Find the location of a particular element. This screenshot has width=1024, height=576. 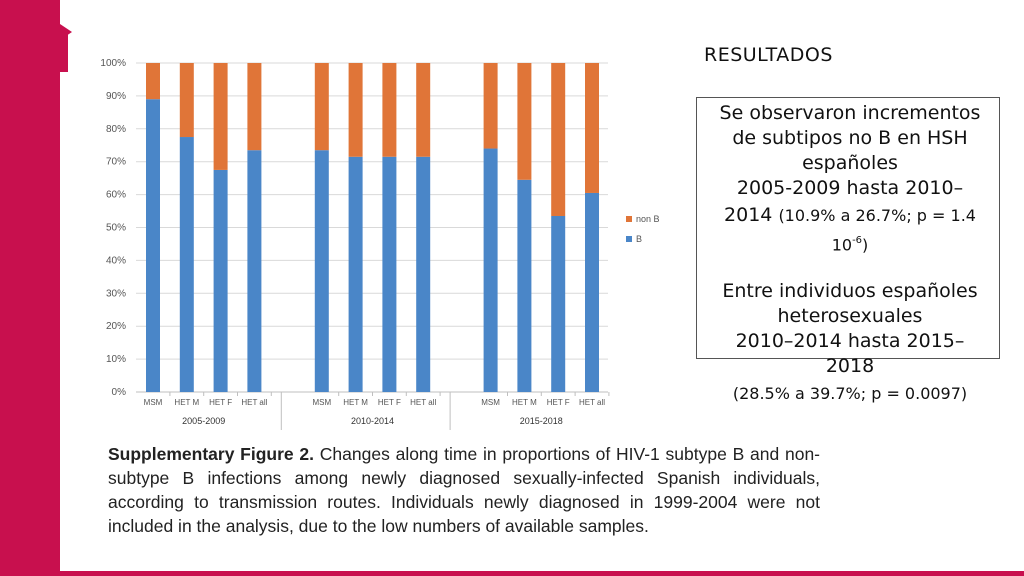

left-accent-tab is located at coordinates (64, 52).